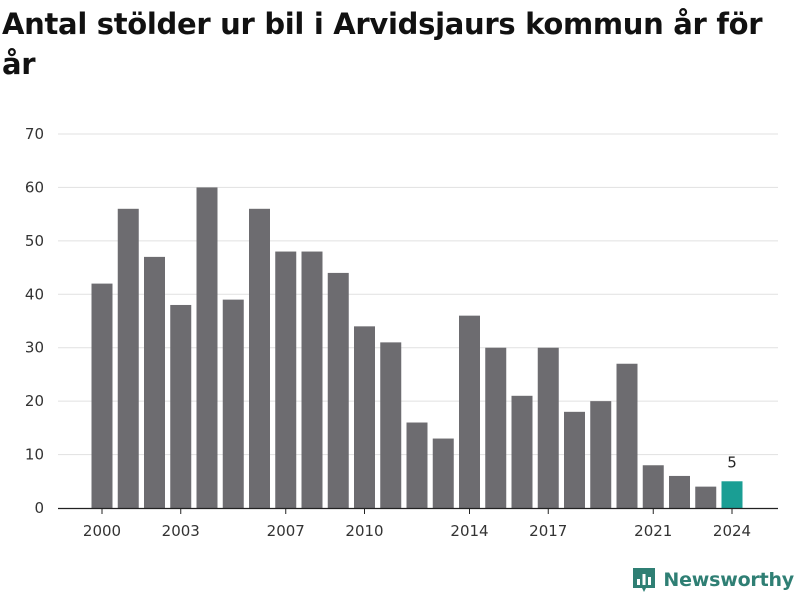 Image resolution: width=800 pixels, height=600 pixels. I want to click on bar-2008, so click(312, 380).